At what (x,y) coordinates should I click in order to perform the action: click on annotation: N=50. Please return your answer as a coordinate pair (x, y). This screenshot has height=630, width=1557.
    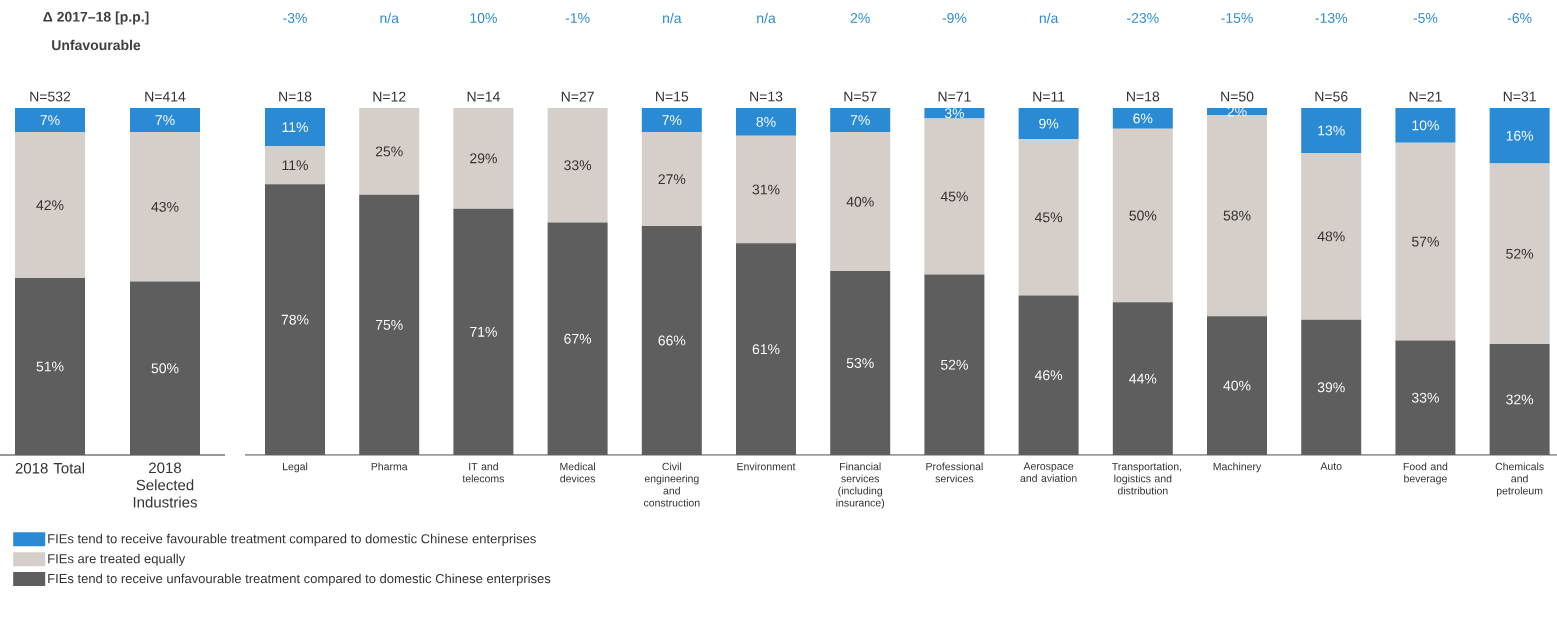
    Looking at the image, I should click on (1237, 96).